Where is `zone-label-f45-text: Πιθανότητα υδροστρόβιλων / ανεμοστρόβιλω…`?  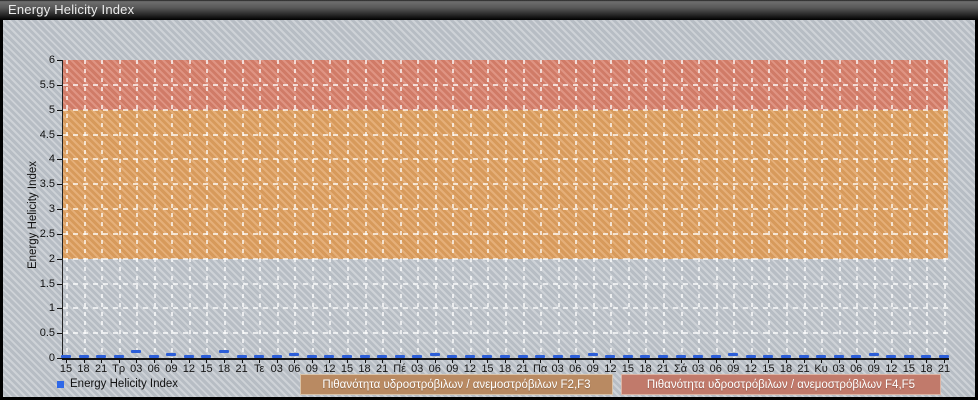
zone-label-f45-text: Πιθανότητα υδροστρόβιλων / ανεμοστρόβιλω… is located at coordinates (781, 384).